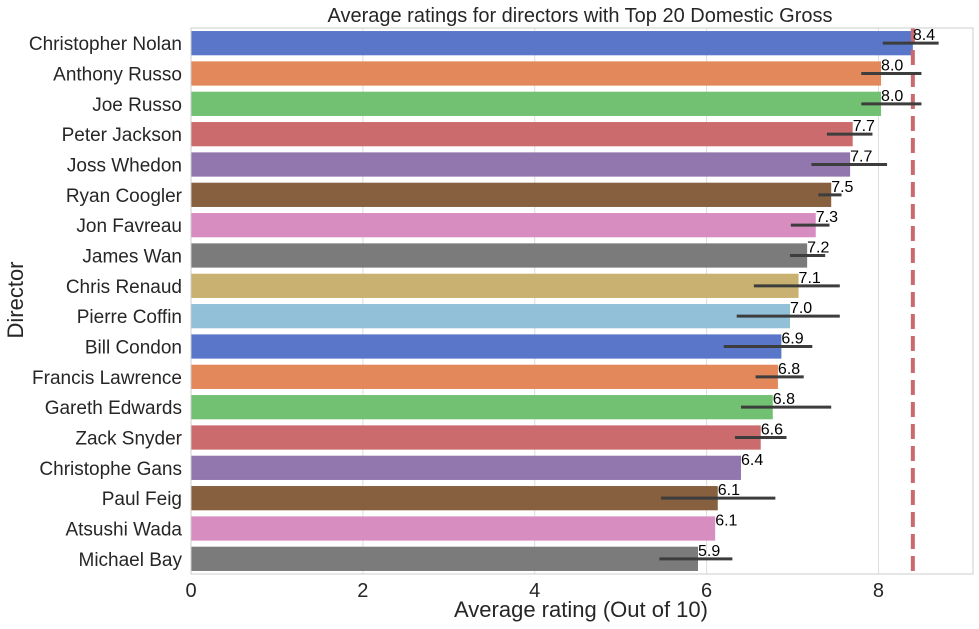 The width and height of the screenshot is (979, 629). Describe the element at coordinates (792, 339) in the screenshot. I see `data-label: 6.9` at that location.